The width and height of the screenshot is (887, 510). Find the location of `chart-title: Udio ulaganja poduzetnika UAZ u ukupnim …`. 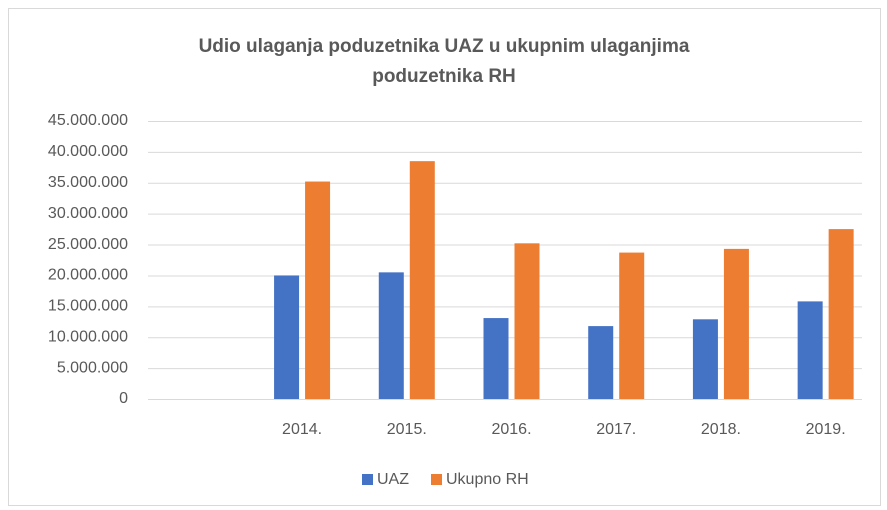

chart-title: Udio ulaganja poduzetnika UAZ u ukupnim … is located at coordinates (444, 46).